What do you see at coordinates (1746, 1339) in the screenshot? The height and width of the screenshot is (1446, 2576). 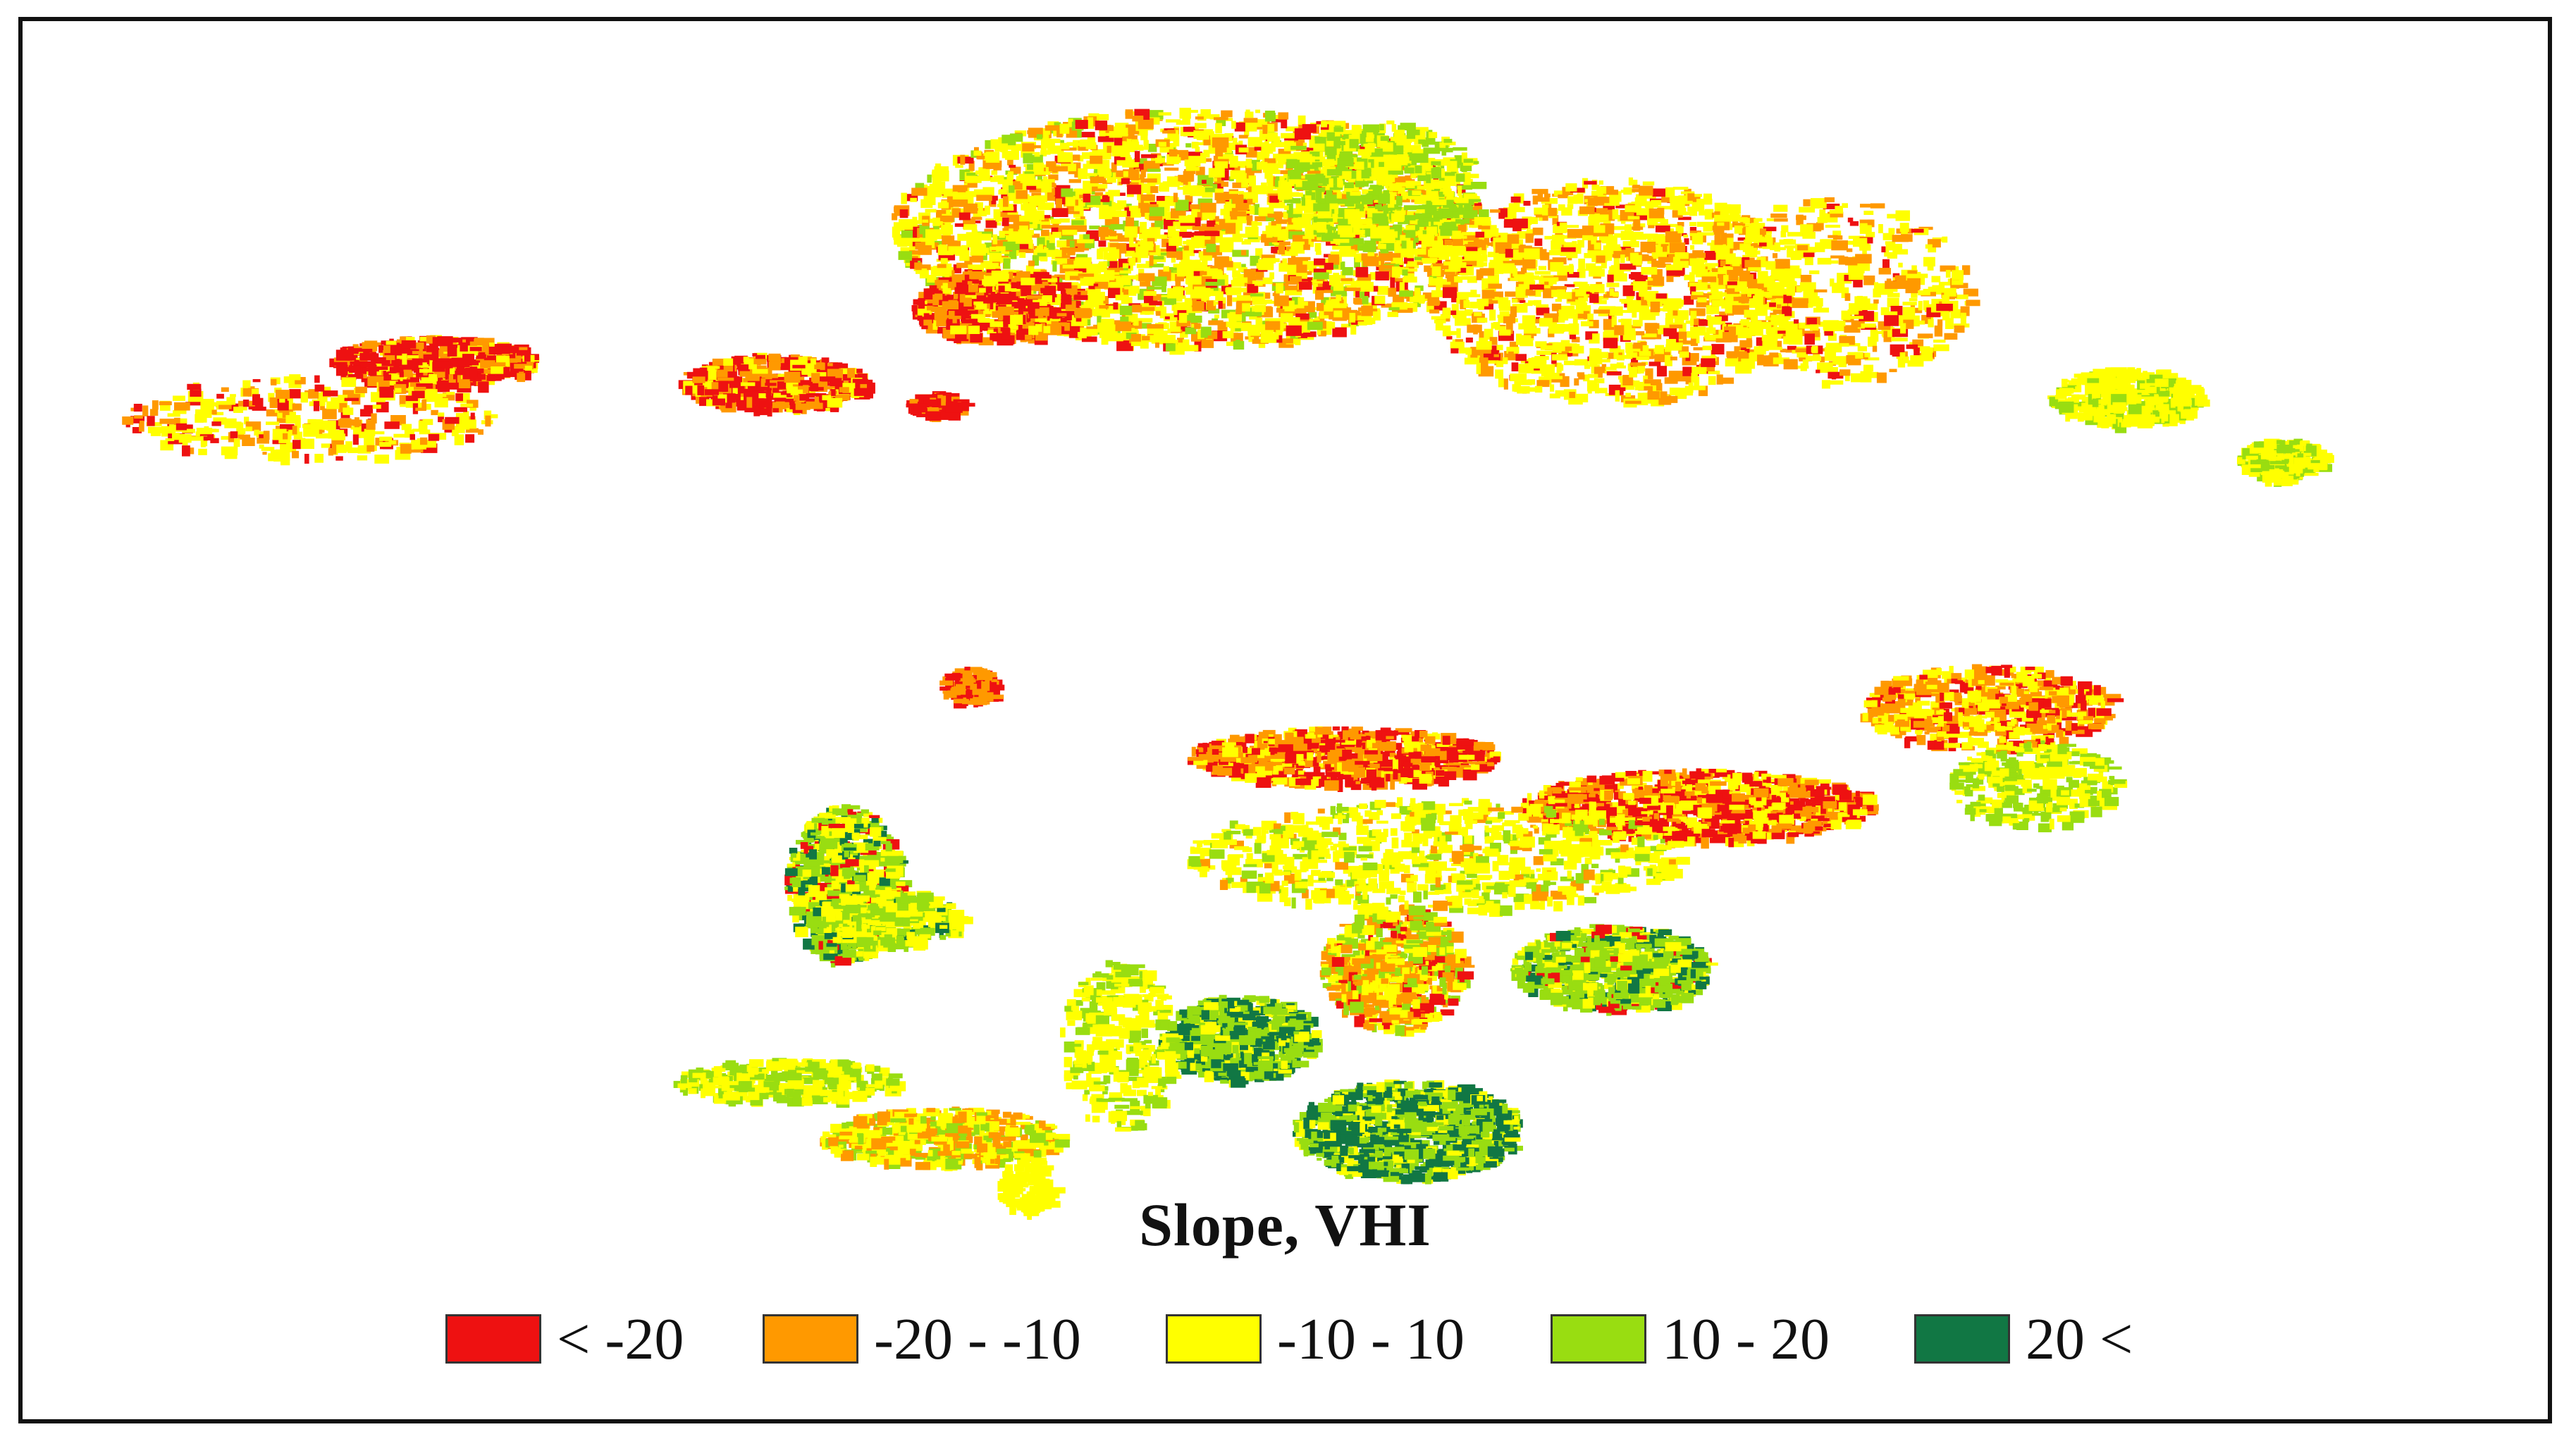 I see `legend-label: 10 - 20` at bounding box center [1746, 1339].